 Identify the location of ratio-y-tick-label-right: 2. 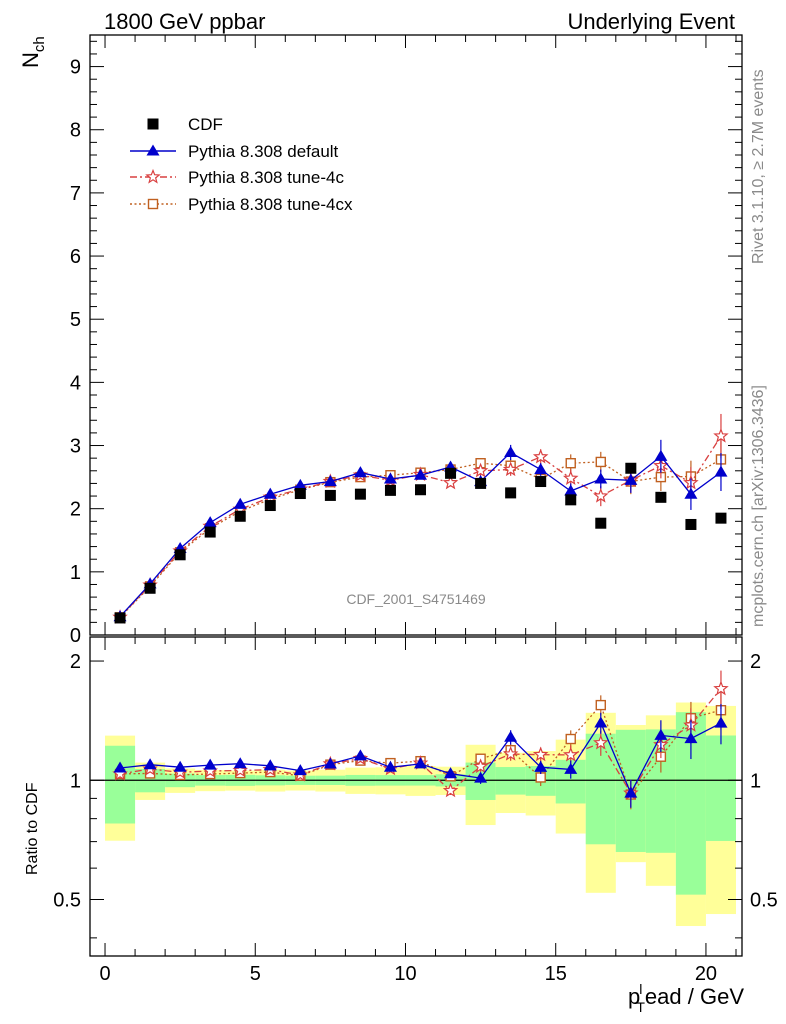
(755, 662).